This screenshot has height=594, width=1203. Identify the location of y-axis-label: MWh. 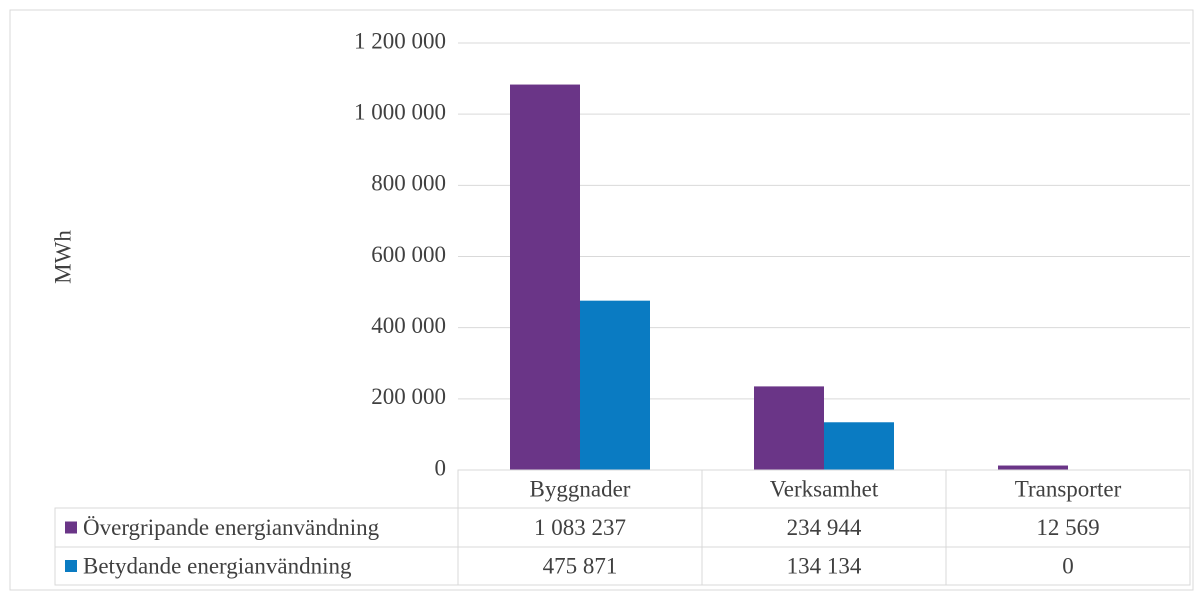
(62, 257).